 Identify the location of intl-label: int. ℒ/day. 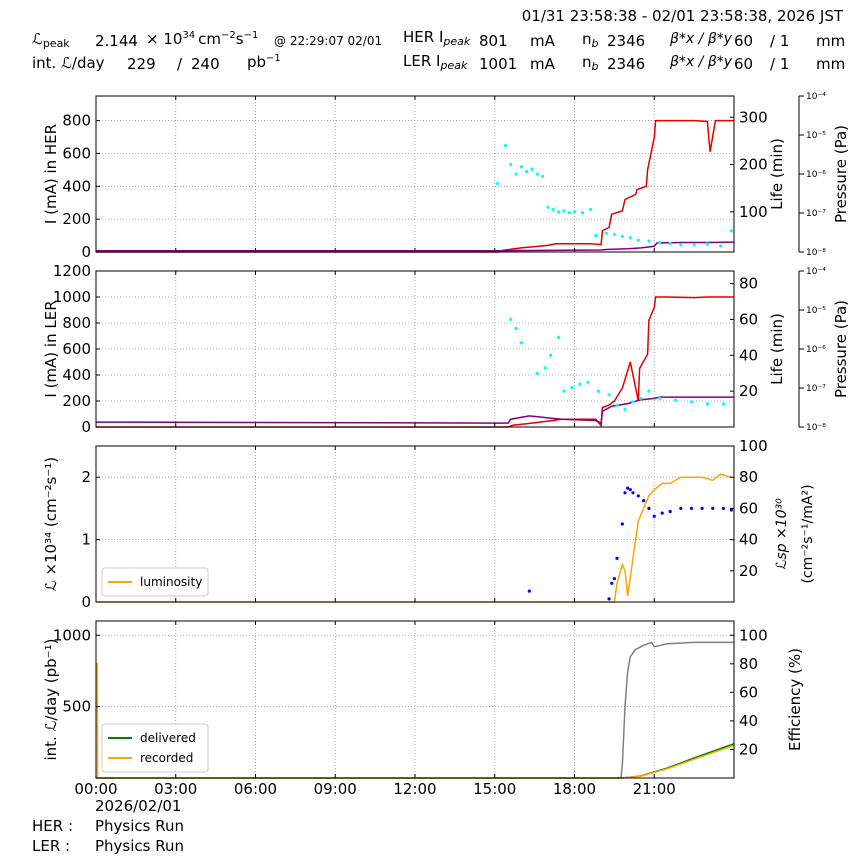
(68, 63).